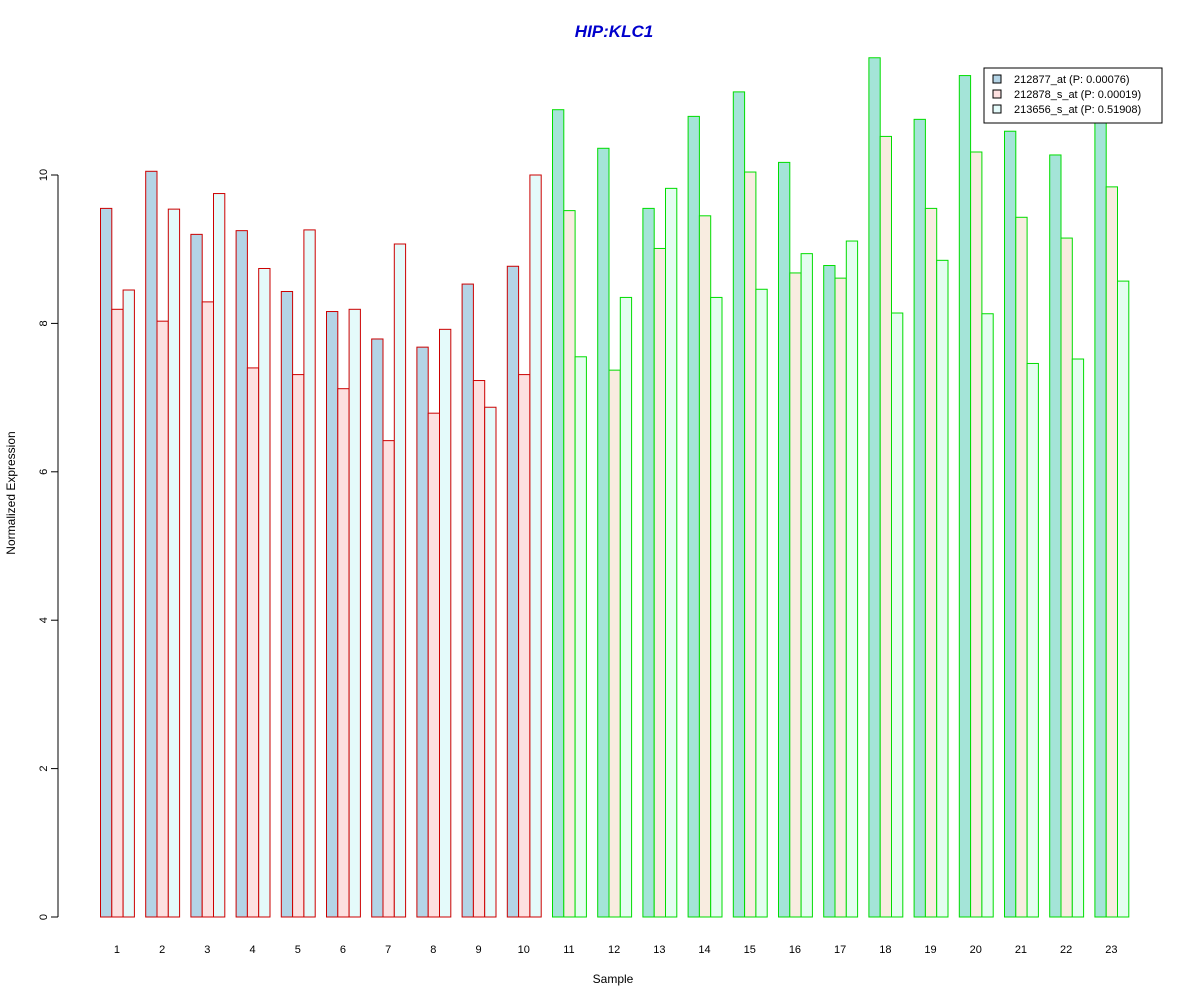 The image size is (1200, 1000). I want to click on legend-label: 212878_s_at (P: 0.00019), so click(1077, 95).